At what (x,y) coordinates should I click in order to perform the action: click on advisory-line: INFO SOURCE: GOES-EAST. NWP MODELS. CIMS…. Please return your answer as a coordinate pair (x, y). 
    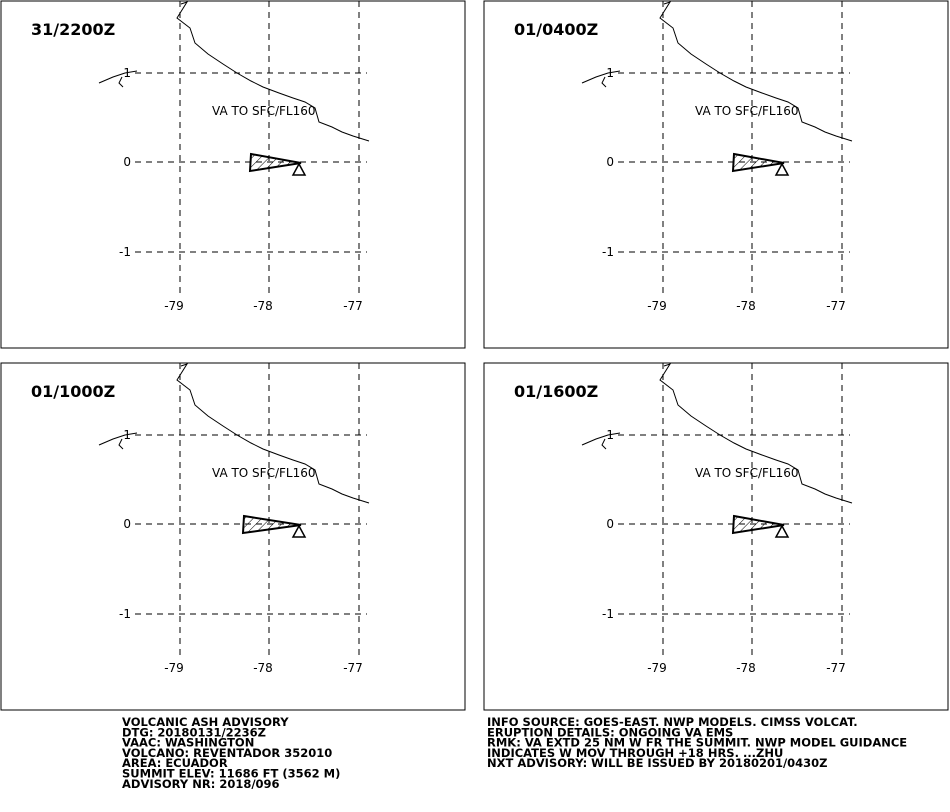
    Looking at the image, I should click on (672, 722).